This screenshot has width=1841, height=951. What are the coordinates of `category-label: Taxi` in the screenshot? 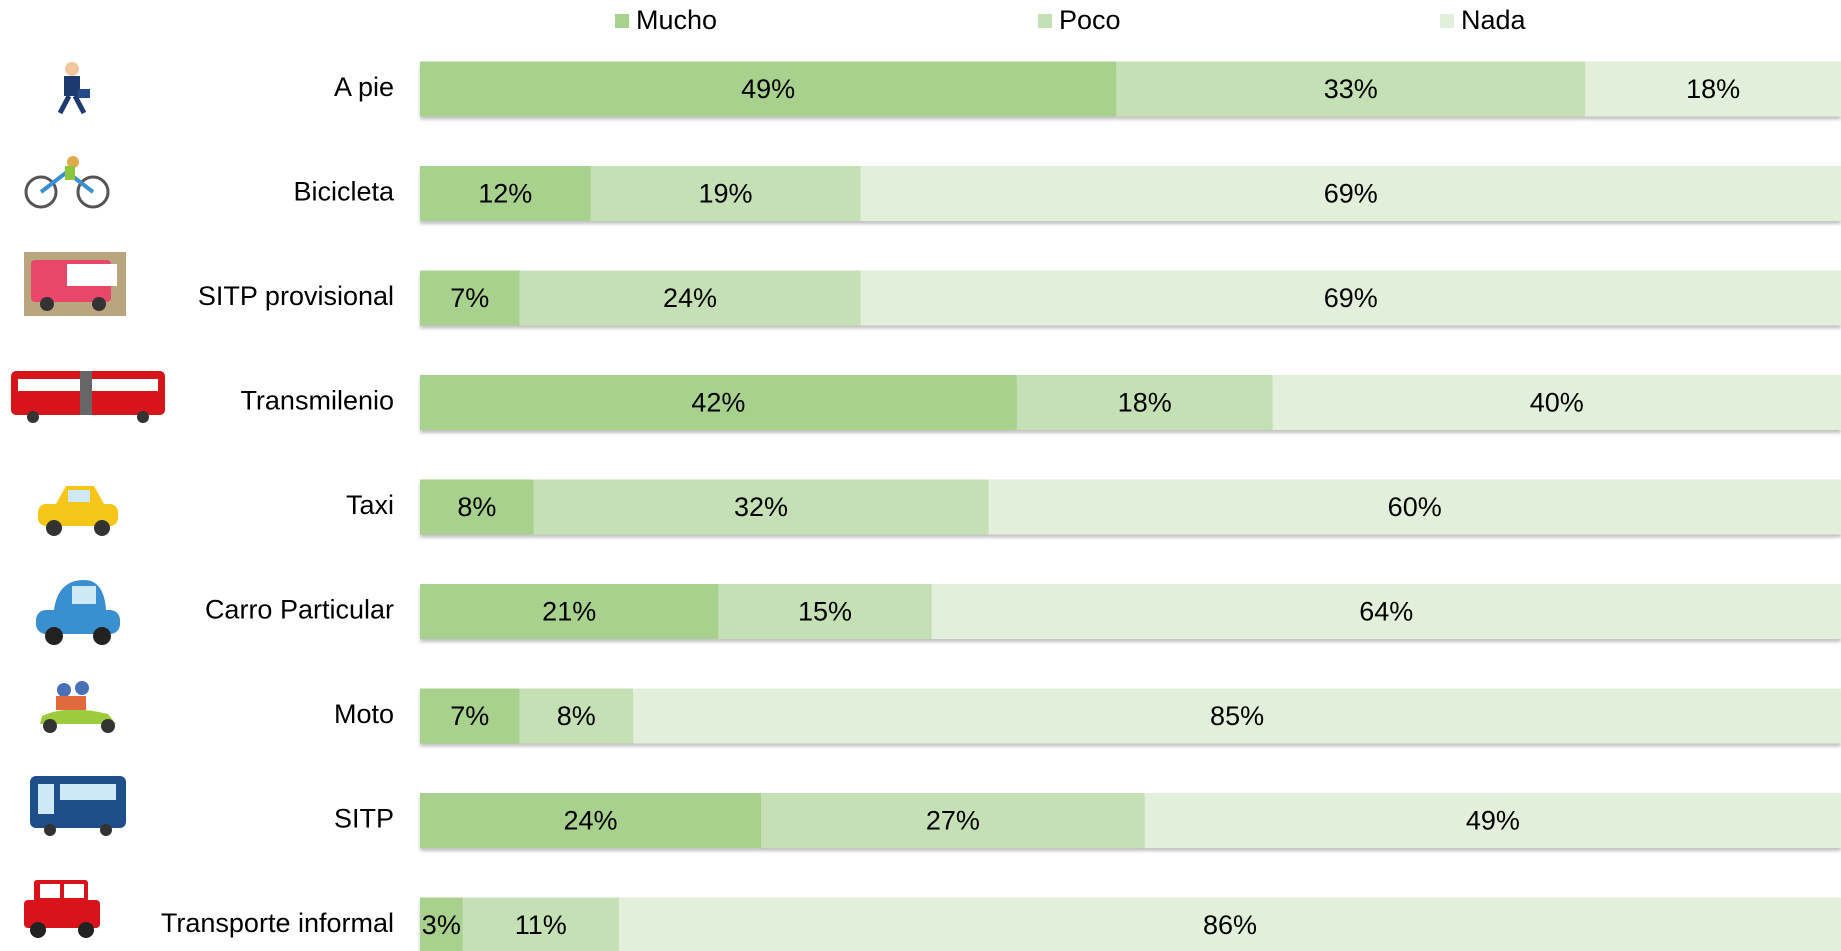 It's located at (370, 505).